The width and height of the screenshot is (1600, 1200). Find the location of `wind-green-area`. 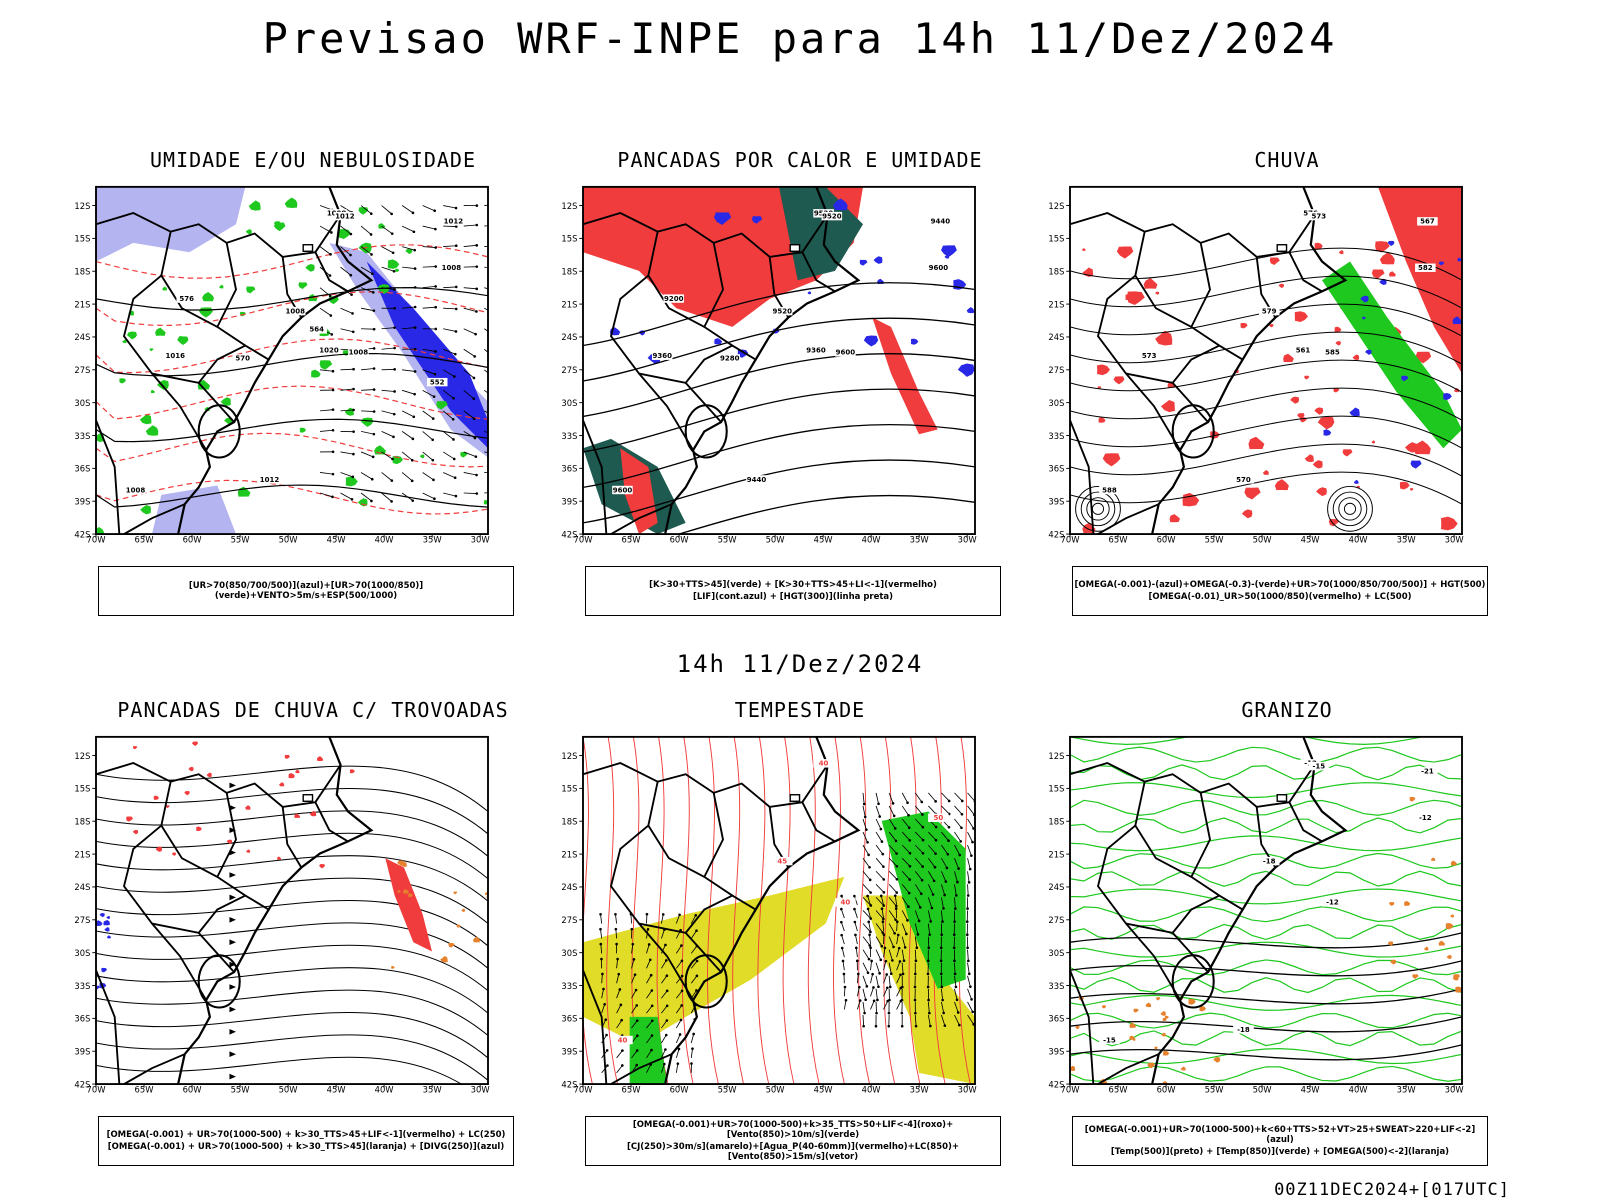

wind-green-area is located at coordinates (923, 900).